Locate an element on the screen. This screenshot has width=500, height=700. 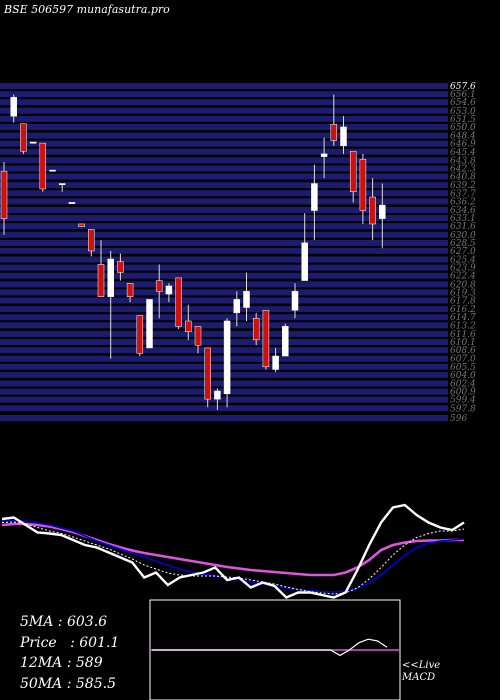
price-label: 614.7 is located at coordinates (463, 318).